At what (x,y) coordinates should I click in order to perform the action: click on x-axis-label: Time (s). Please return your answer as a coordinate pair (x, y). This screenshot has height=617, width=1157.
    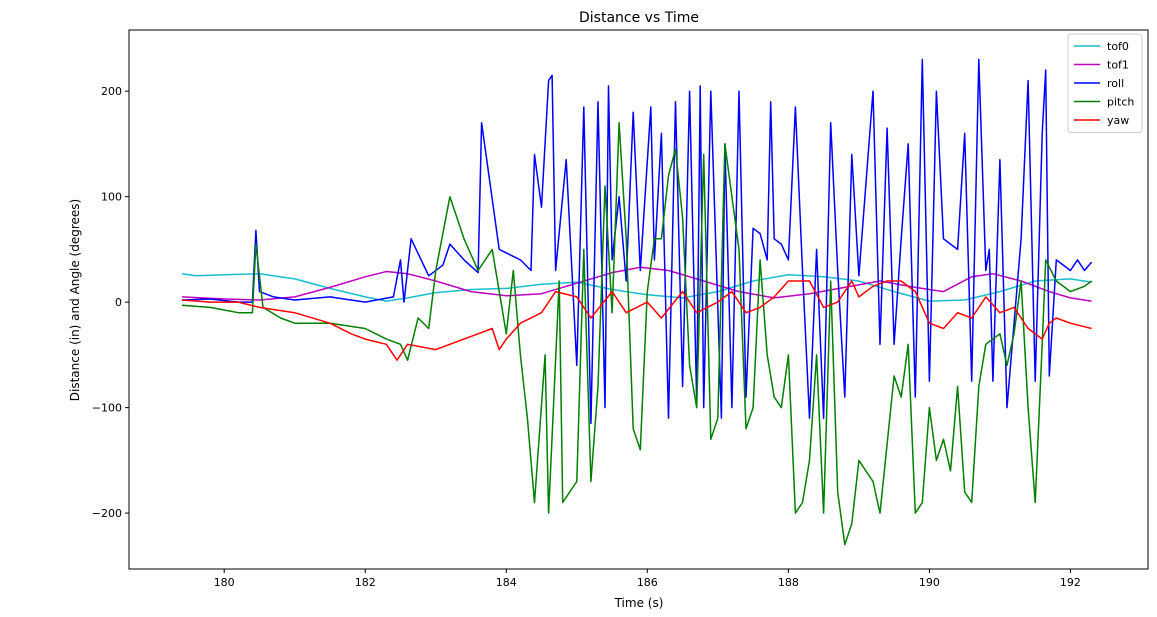
    Looking at the image, I should click on (639, 603).